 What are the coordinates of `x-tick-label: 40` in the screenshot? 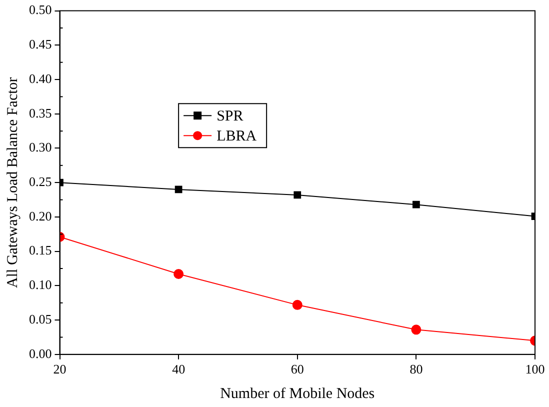 It's located at (179, 369).